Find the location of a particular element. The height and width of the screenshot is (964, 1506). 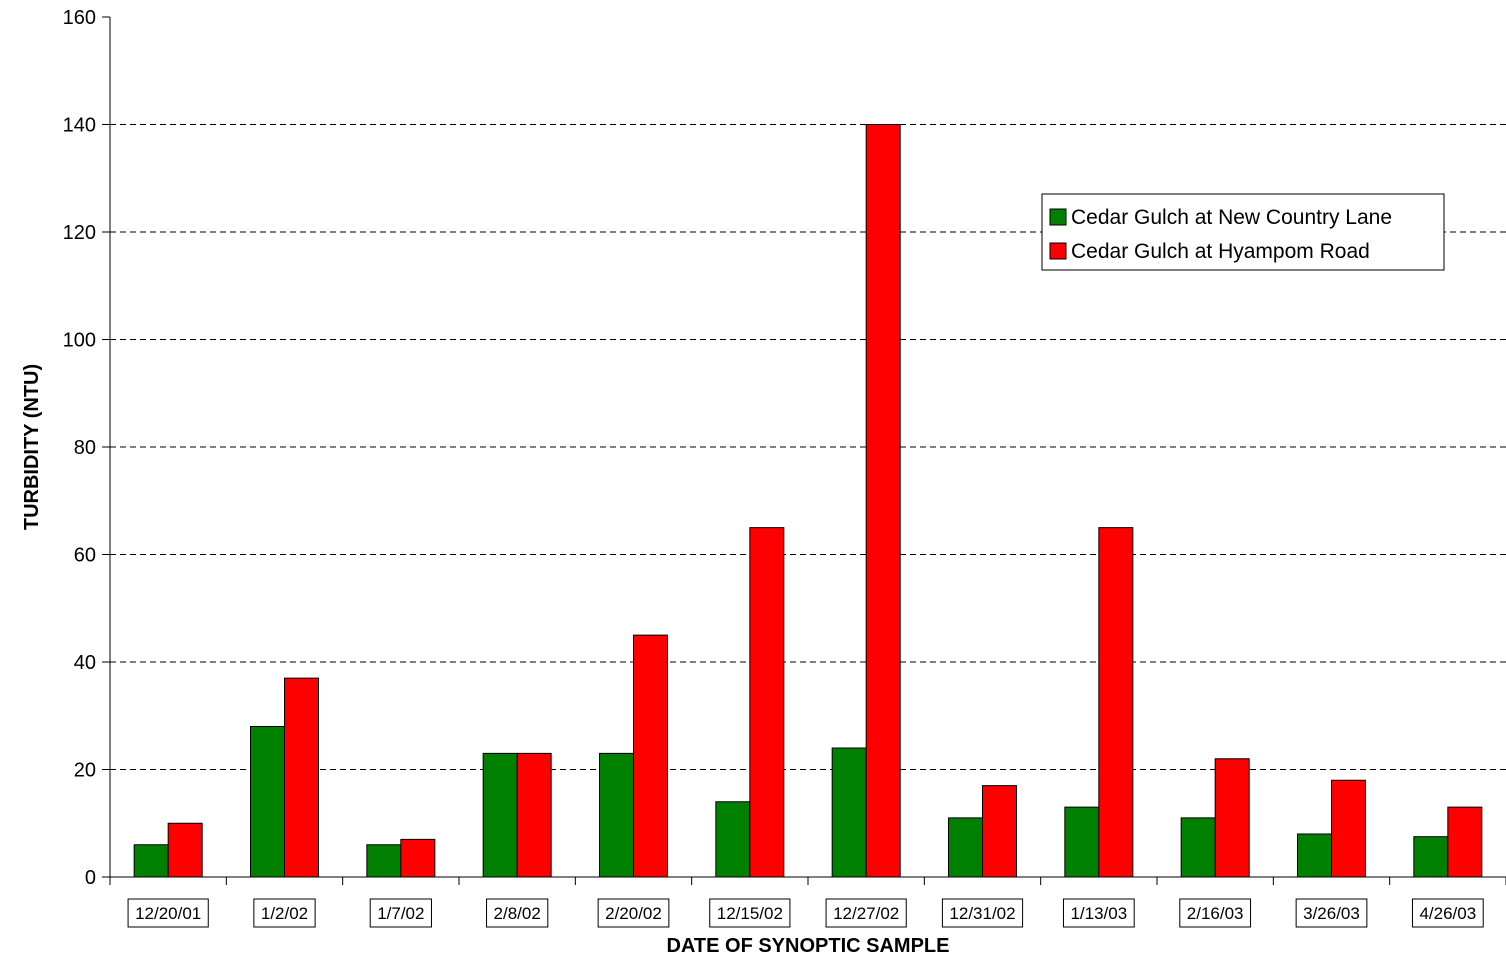

x-category-label: 12/31/02 is located at coordinates (982, 913).